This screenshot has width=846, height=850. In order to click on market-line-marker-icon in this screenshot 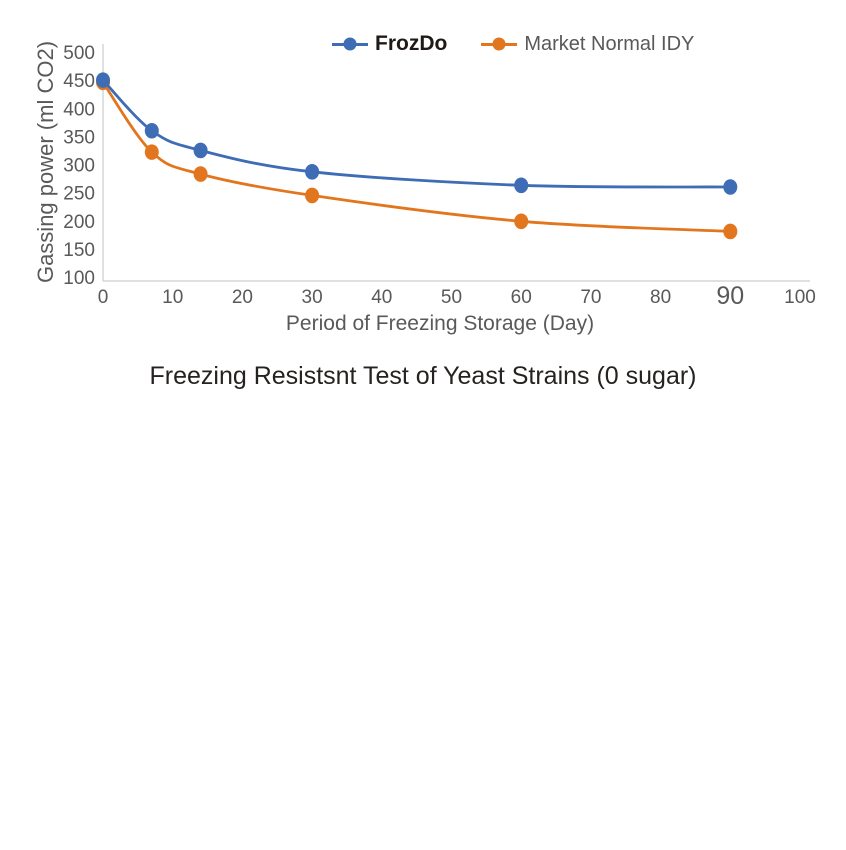, I will do `click(499, 44)`.